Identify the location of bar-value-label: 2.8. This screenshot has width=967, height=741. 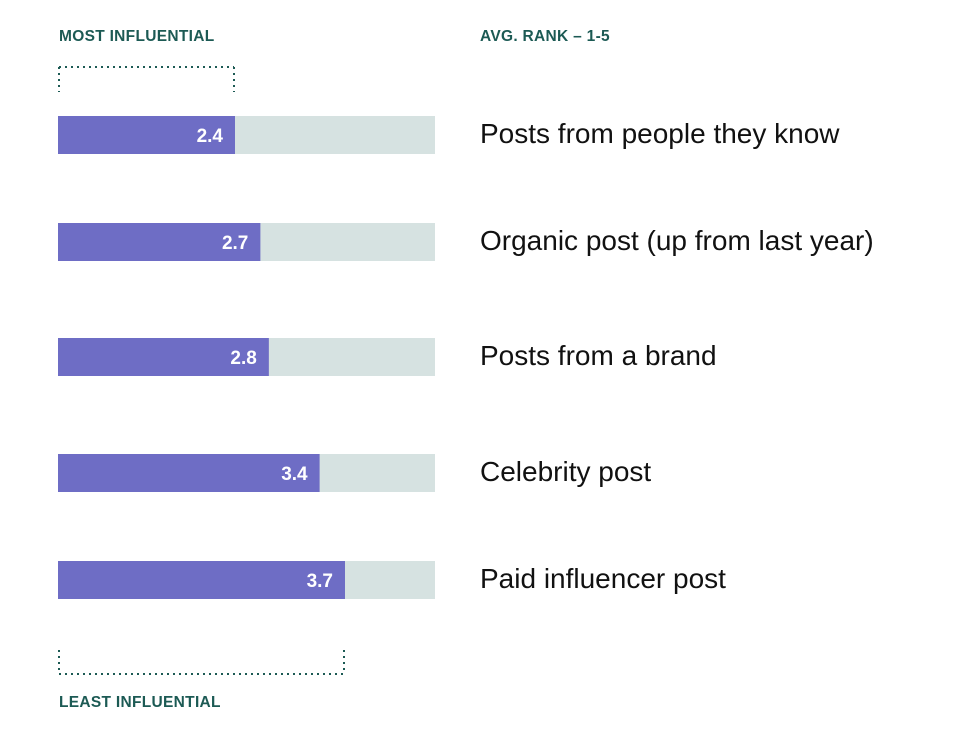
(243, 358).